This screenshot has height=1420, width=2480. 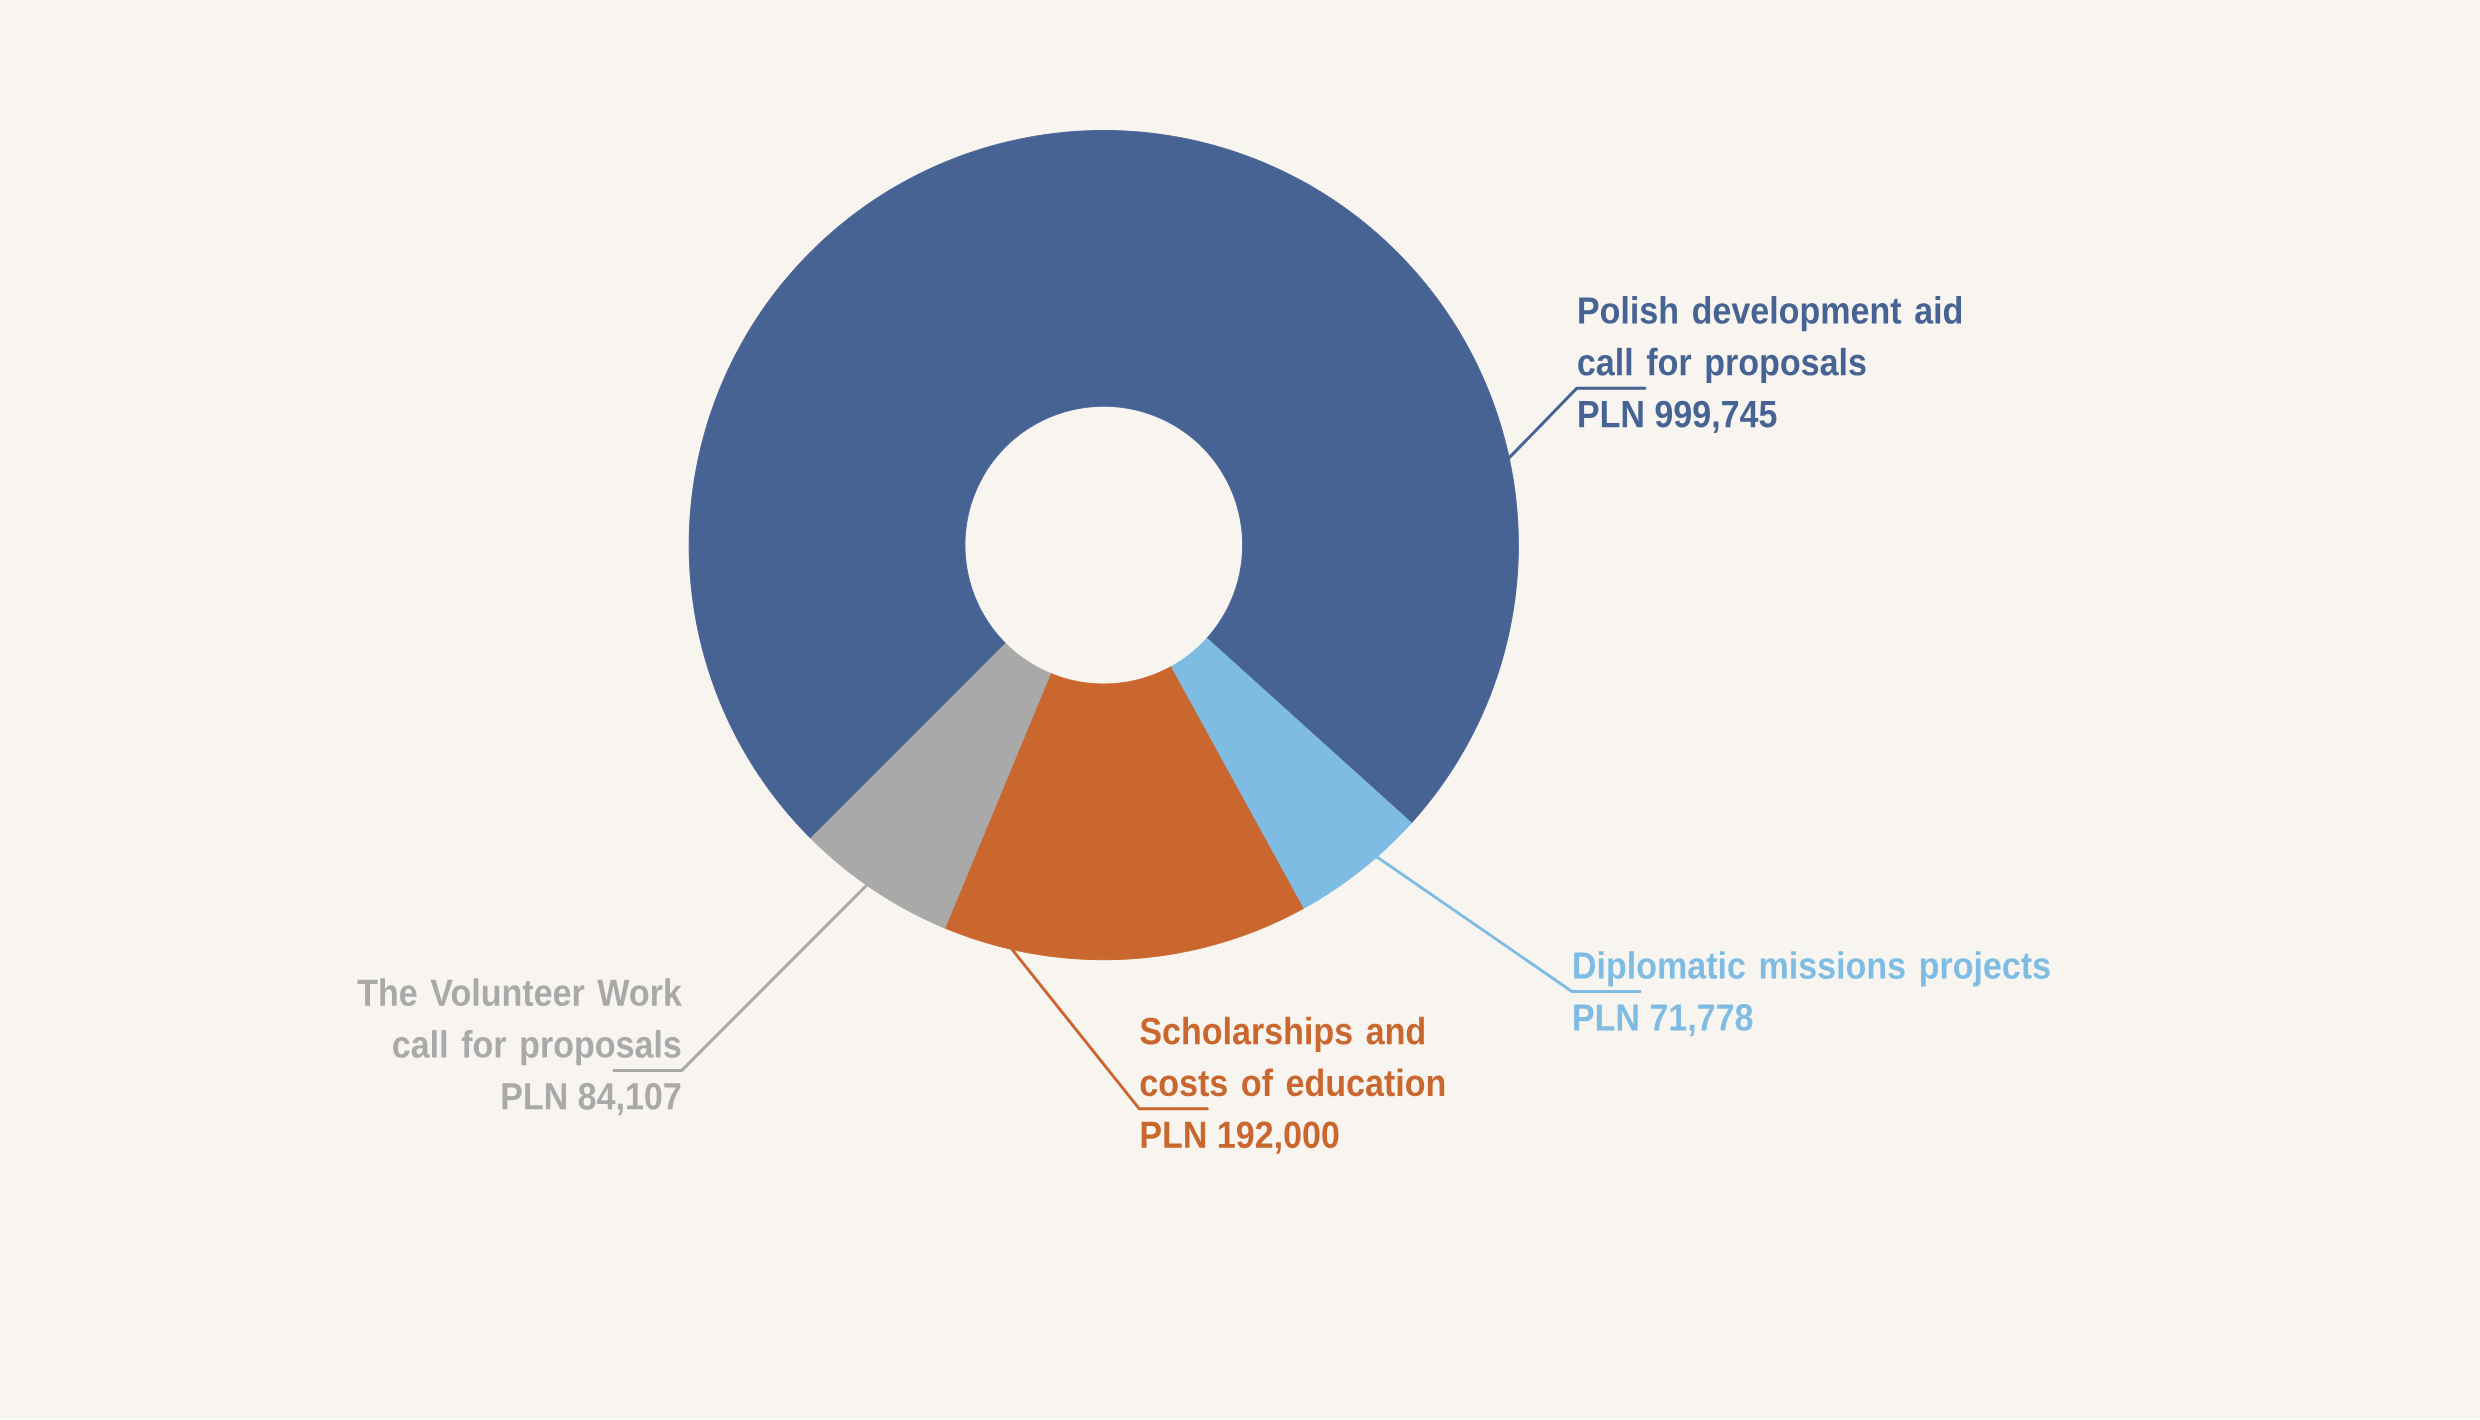 I want to click on data-label: PLN 192,000, so click(x=1240, y=1137).